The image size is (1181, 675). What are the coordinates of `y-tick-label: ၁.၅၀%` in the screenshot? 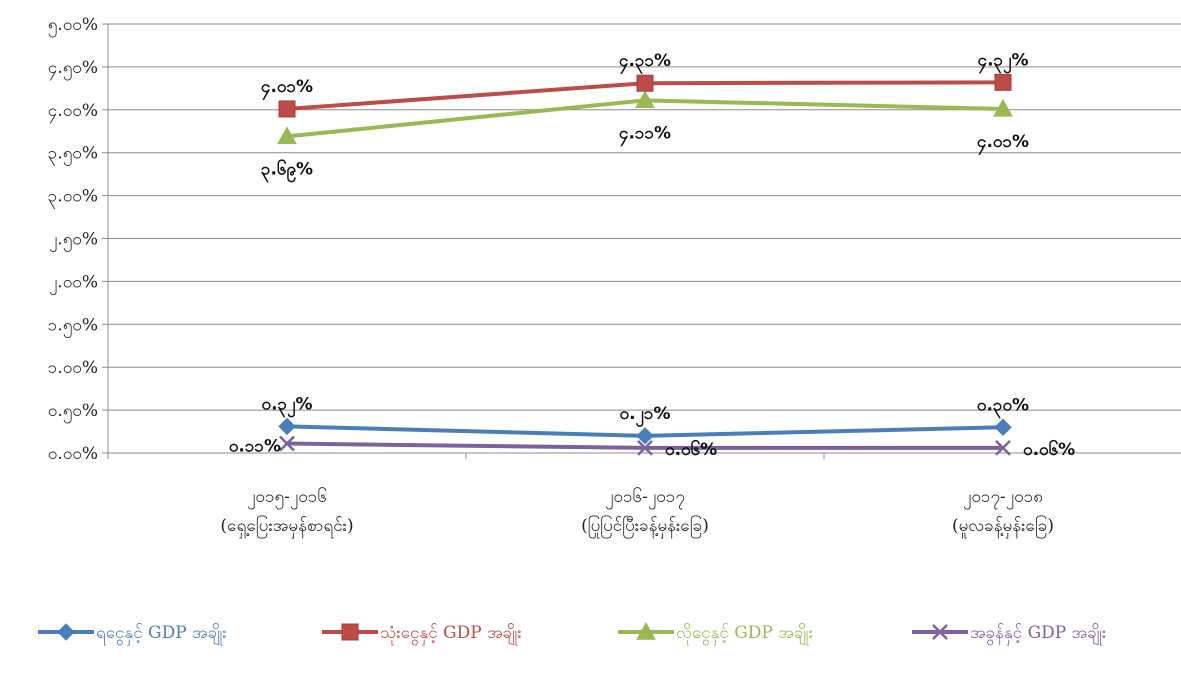 It's located at (73, 326).